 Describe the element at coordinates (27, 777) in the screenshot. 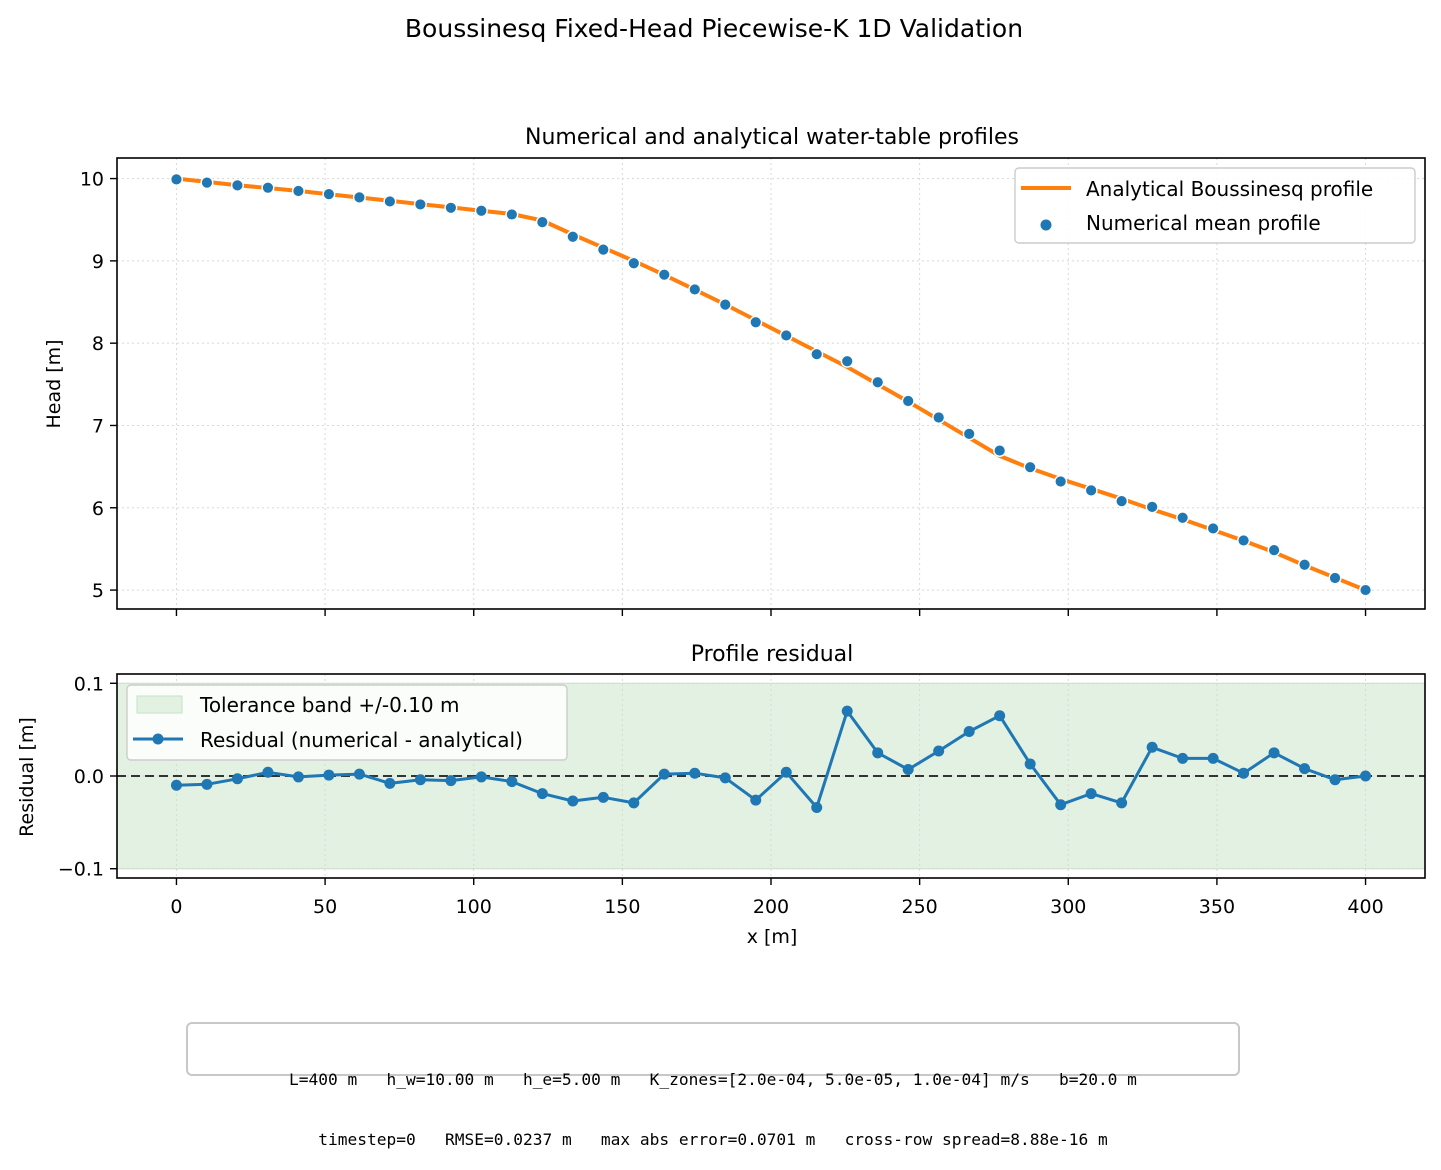

I see `bottom-ylabel: Residual [m]` at that location.